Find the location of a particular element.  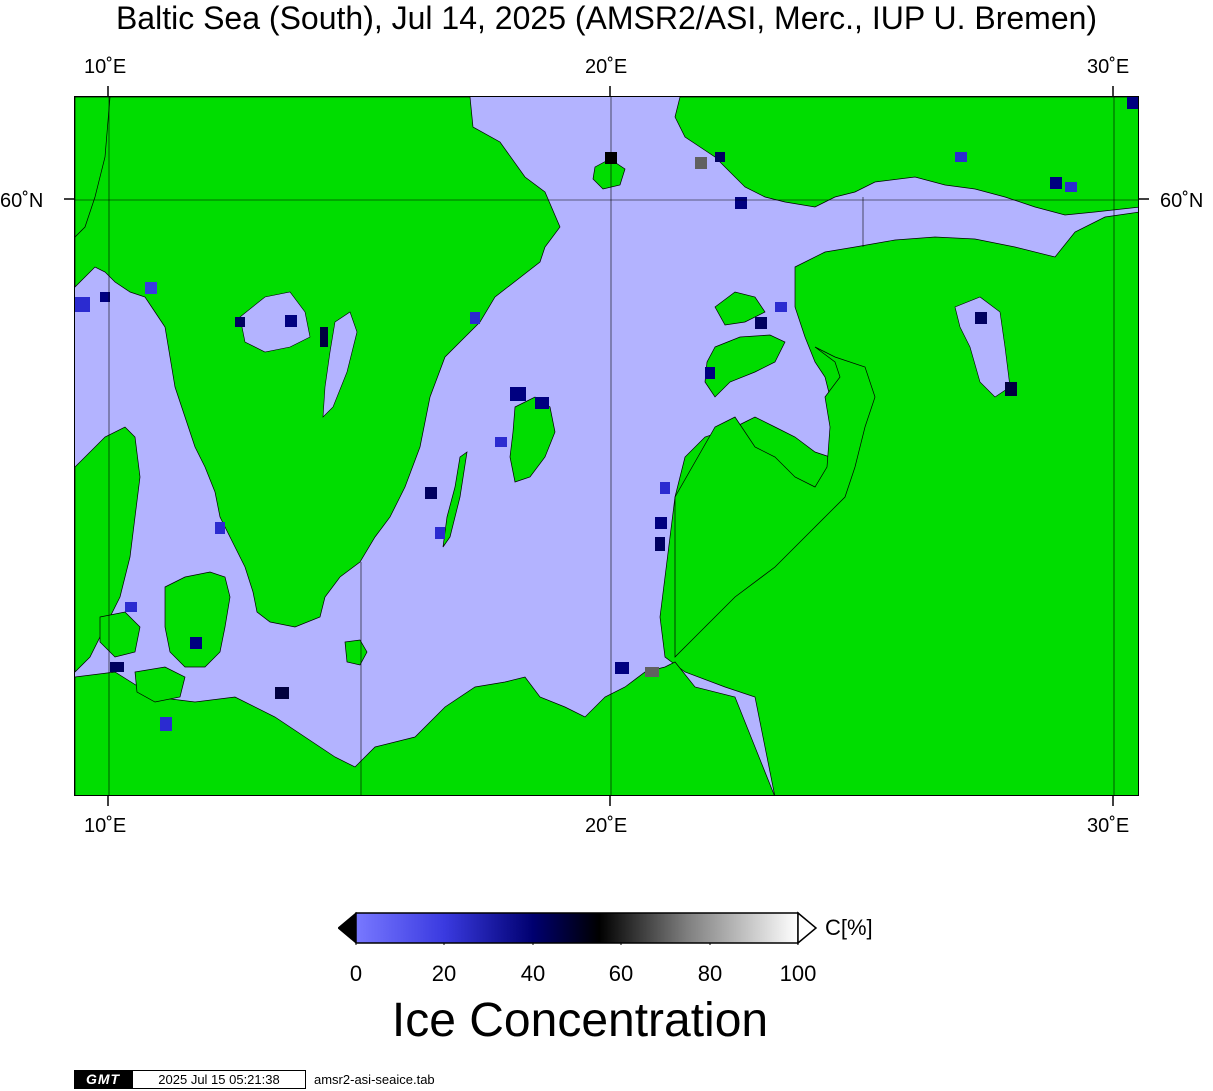

colorbar-high-arrow is located at coordinates (807, 928).